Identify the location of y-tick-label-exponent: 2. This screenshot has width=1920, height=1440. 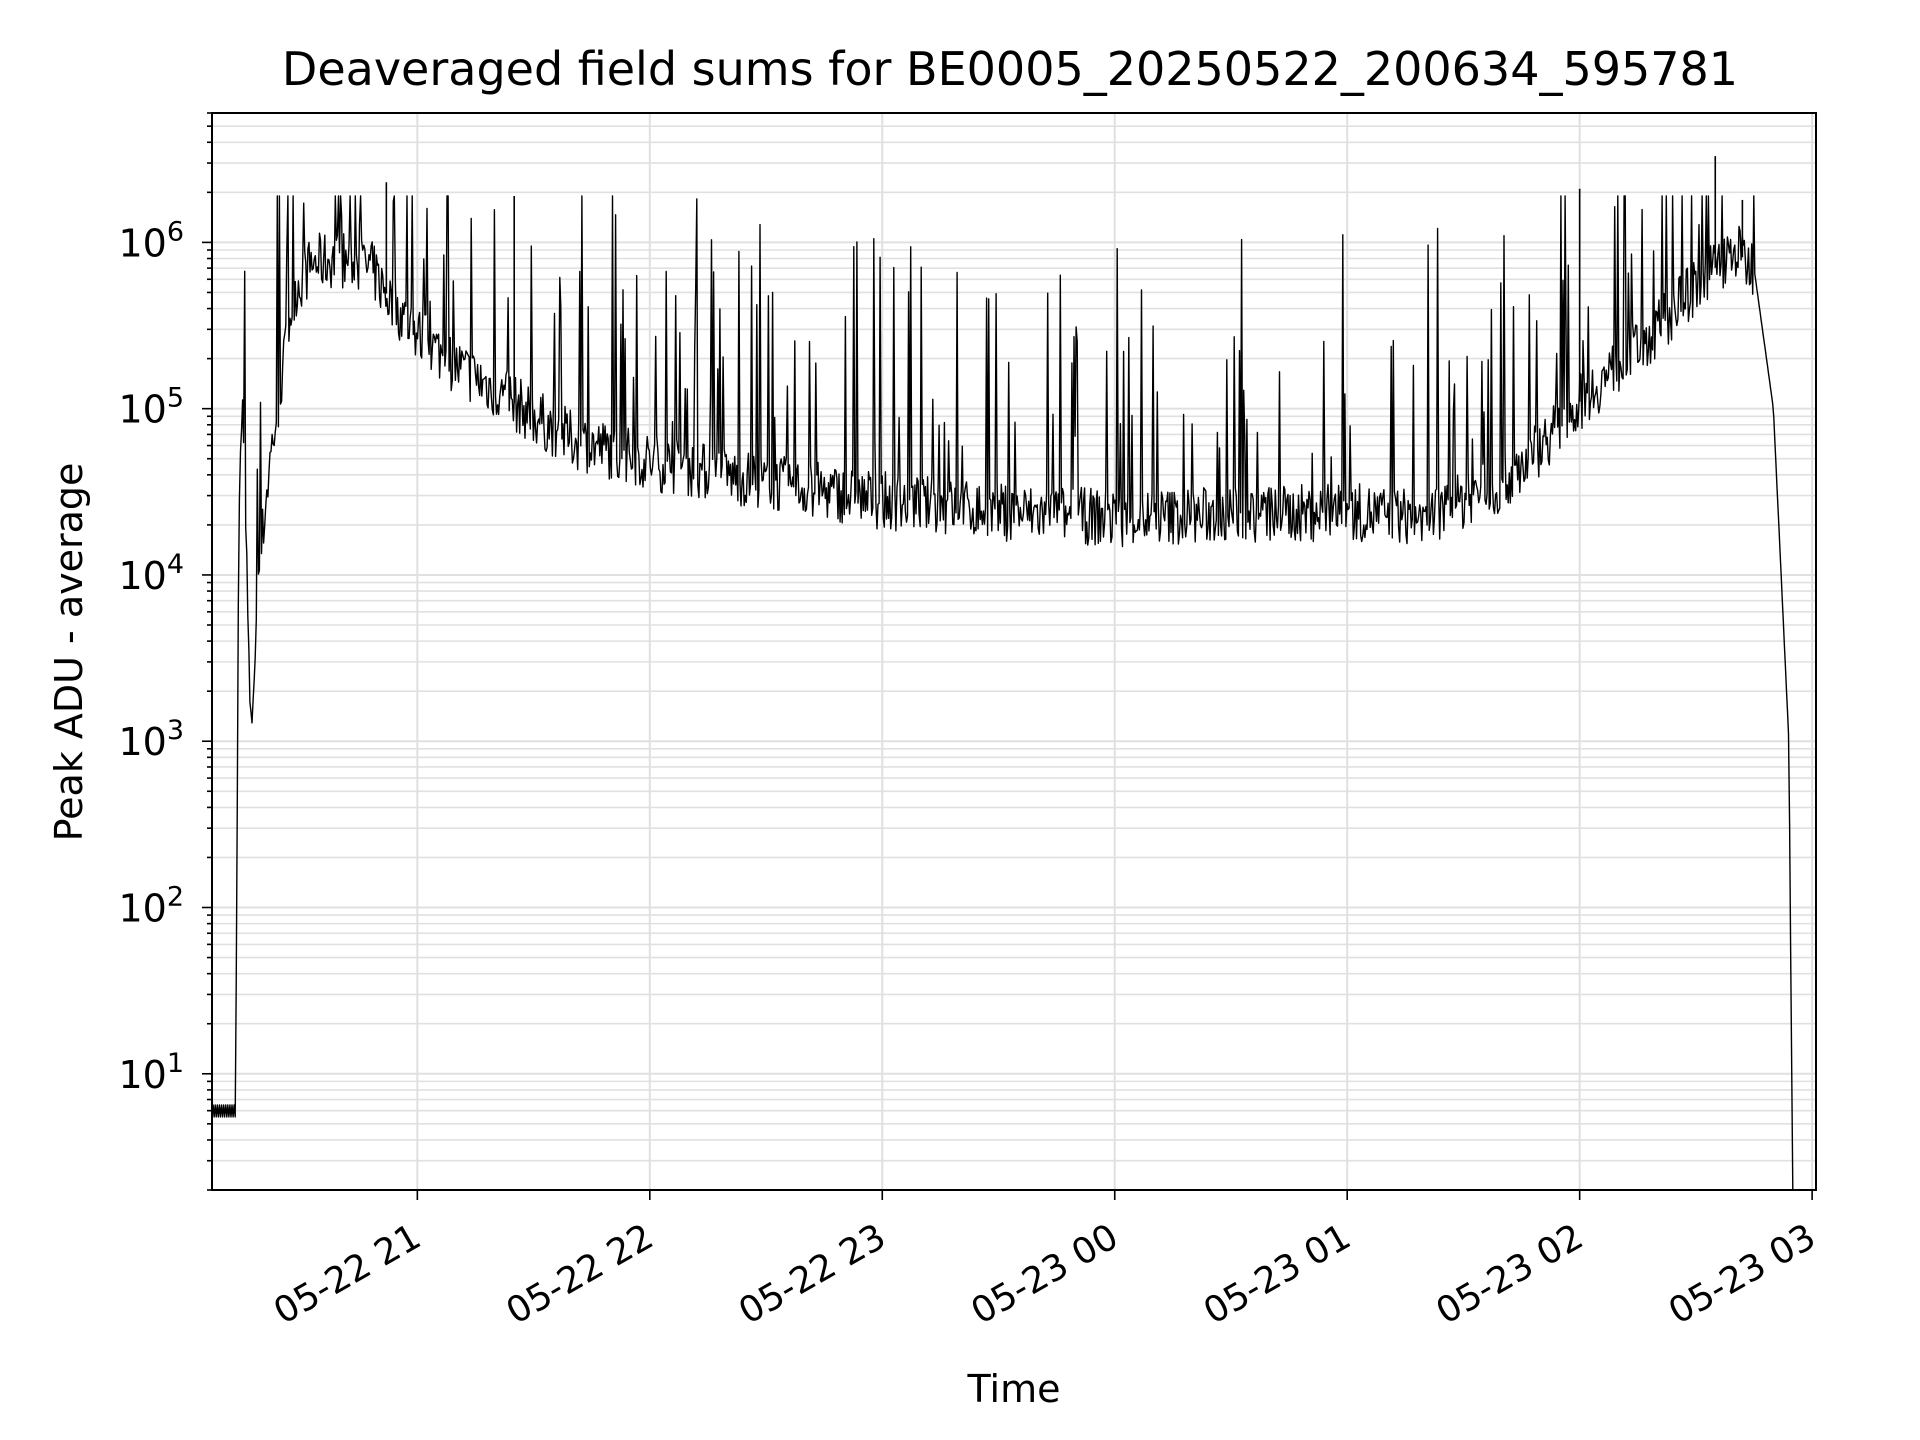
(175, 896).